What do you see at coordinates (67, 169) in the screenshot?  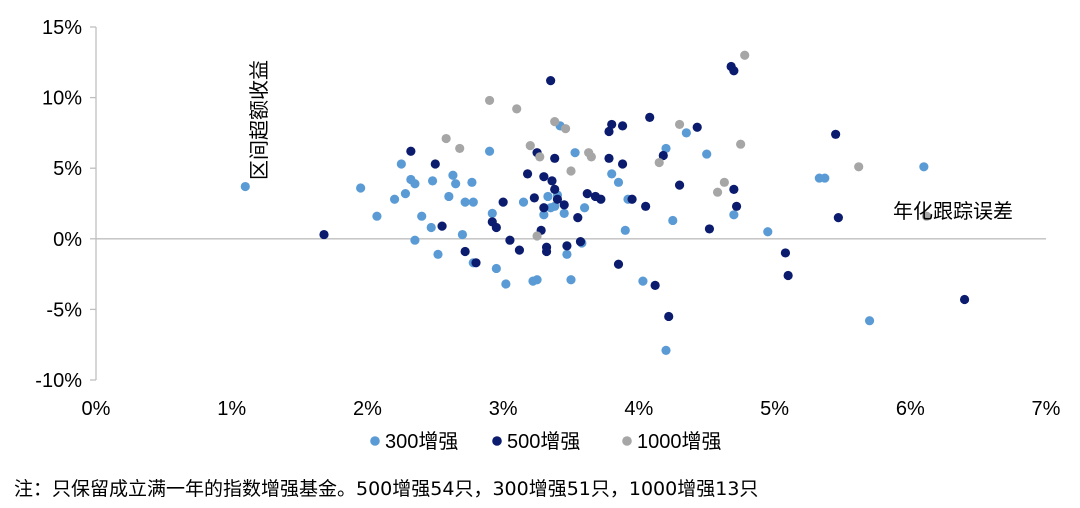 I see `y-tick-label: 5%` at bounding box center [67, 169].